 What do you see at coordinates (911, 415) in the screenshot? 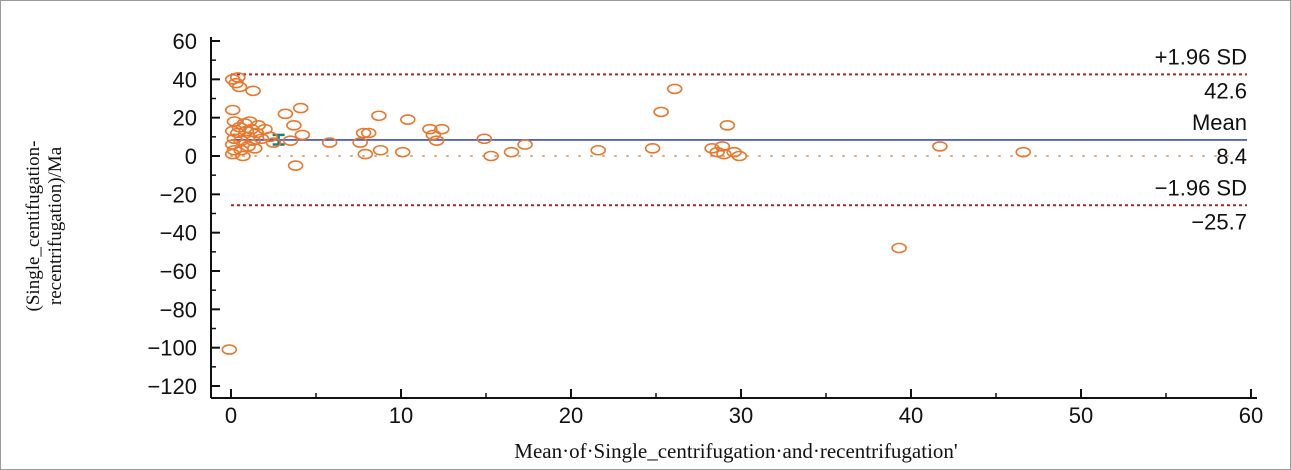
I see `x-tick-label: 40` at bounding box center [911, 415].